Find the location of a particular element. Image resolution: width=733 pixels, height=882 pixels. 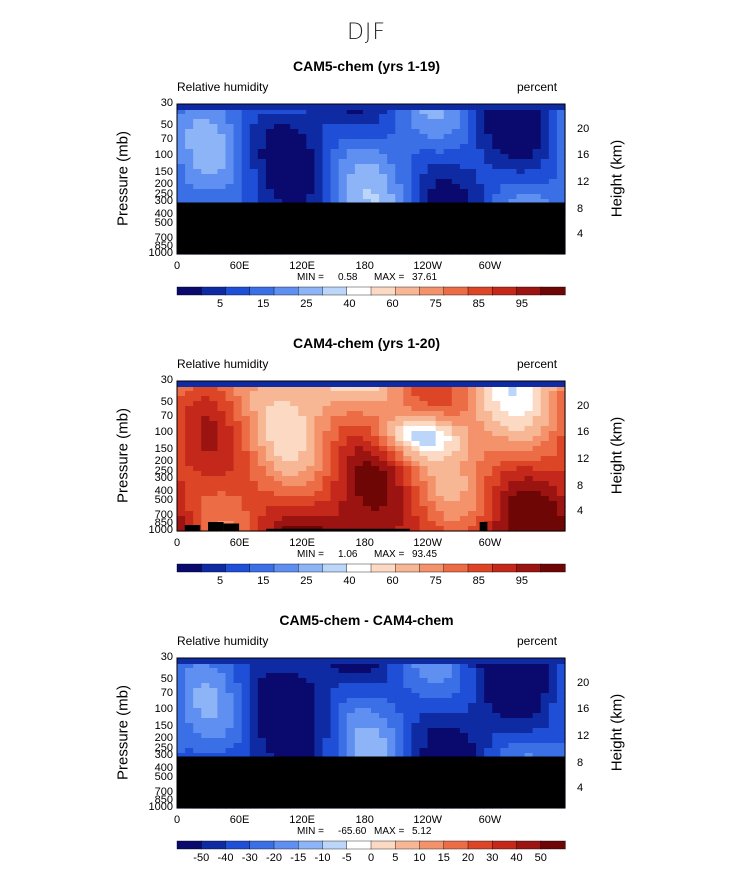

colorbar-tick: -50 is located at coordinates (201, 858).